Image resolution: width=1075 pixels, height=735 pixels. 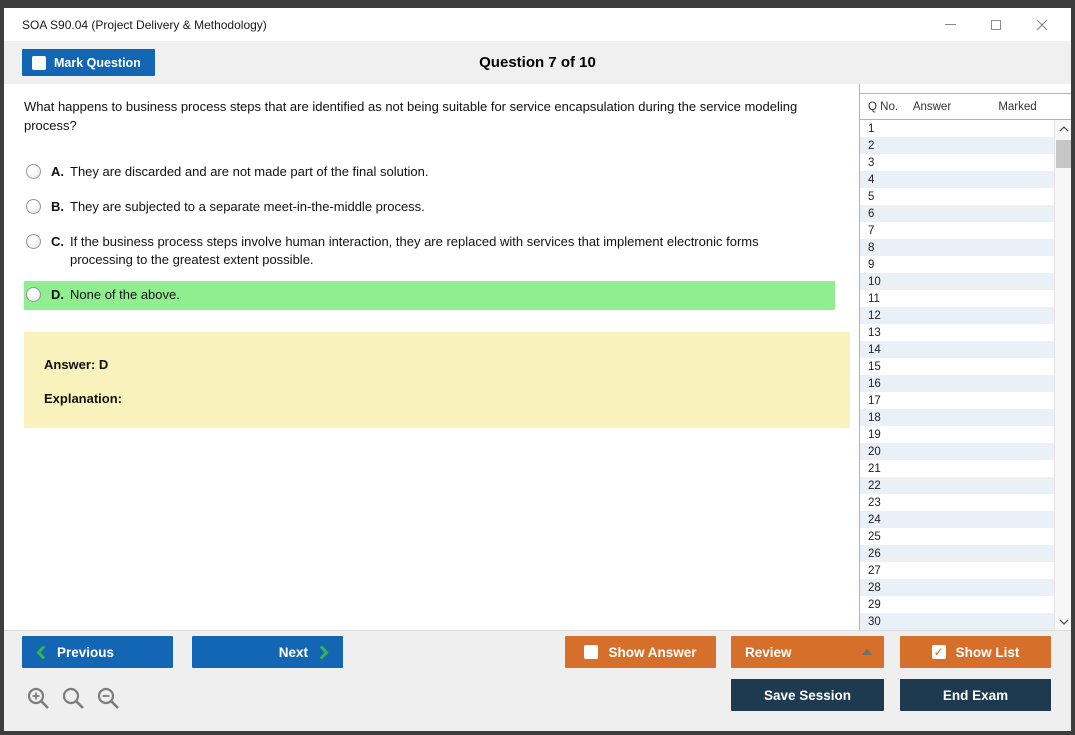 What do you see at coordinates (957, 400) in the screenshot?
I see `question-list-row: 17` at bounding box center [957, 400].